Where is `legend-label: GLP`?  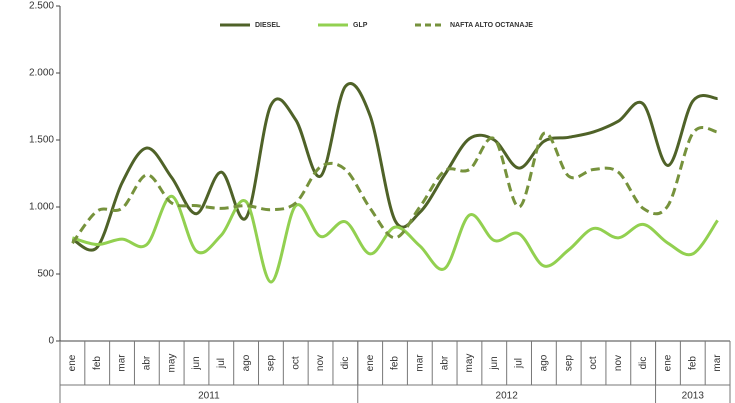
legend-label: GLP is located at coordinates (360, 25).